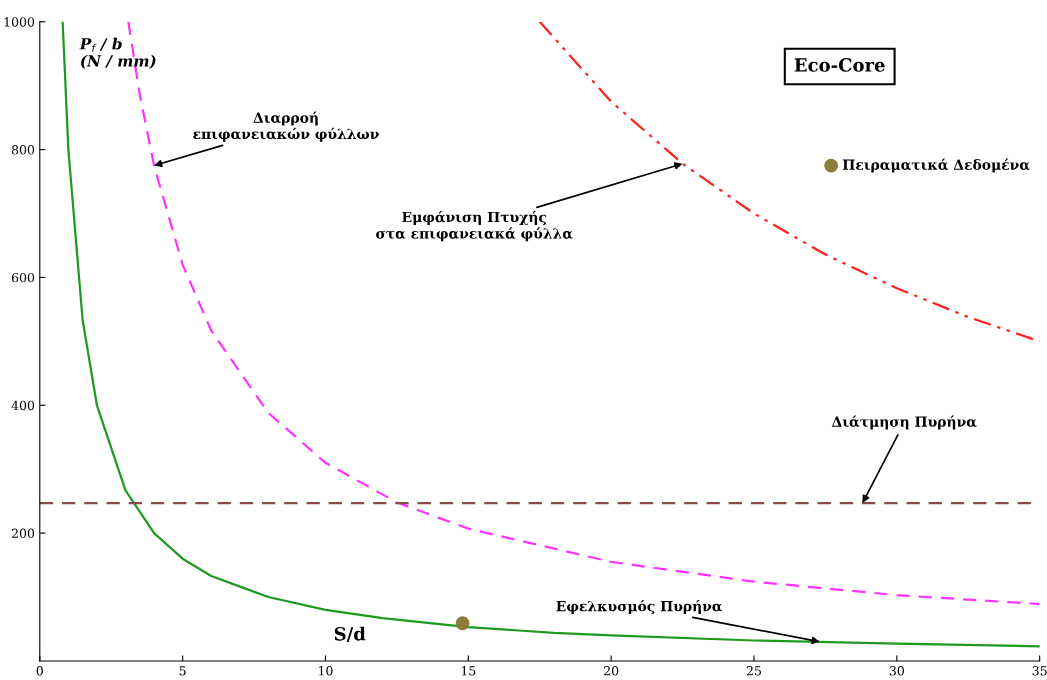 This screenshot has width=1047, height=680. What do you see at coordinates (23, 533) in the screenshot?
I see `y-tick-label: 200` at bounding box center [23, 533].